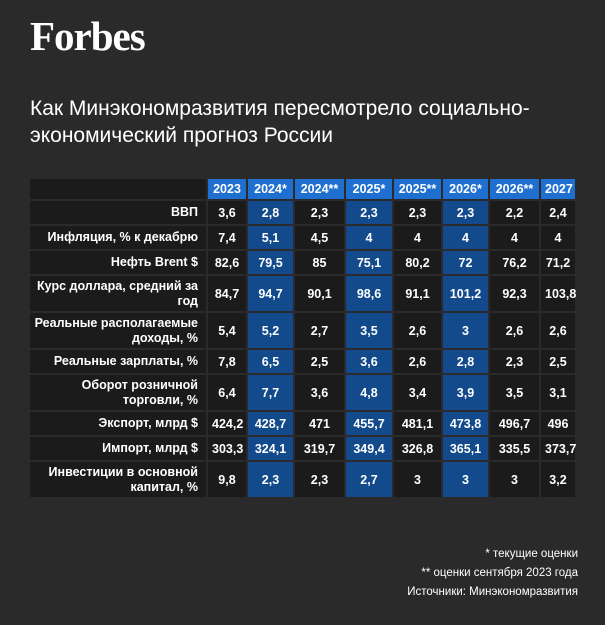 The width and height of the screenshot is (605, 625). Describe the element at coordinates (118, 449) in the screenshot. I see `row-label: Импорт, млрд $` at that location.